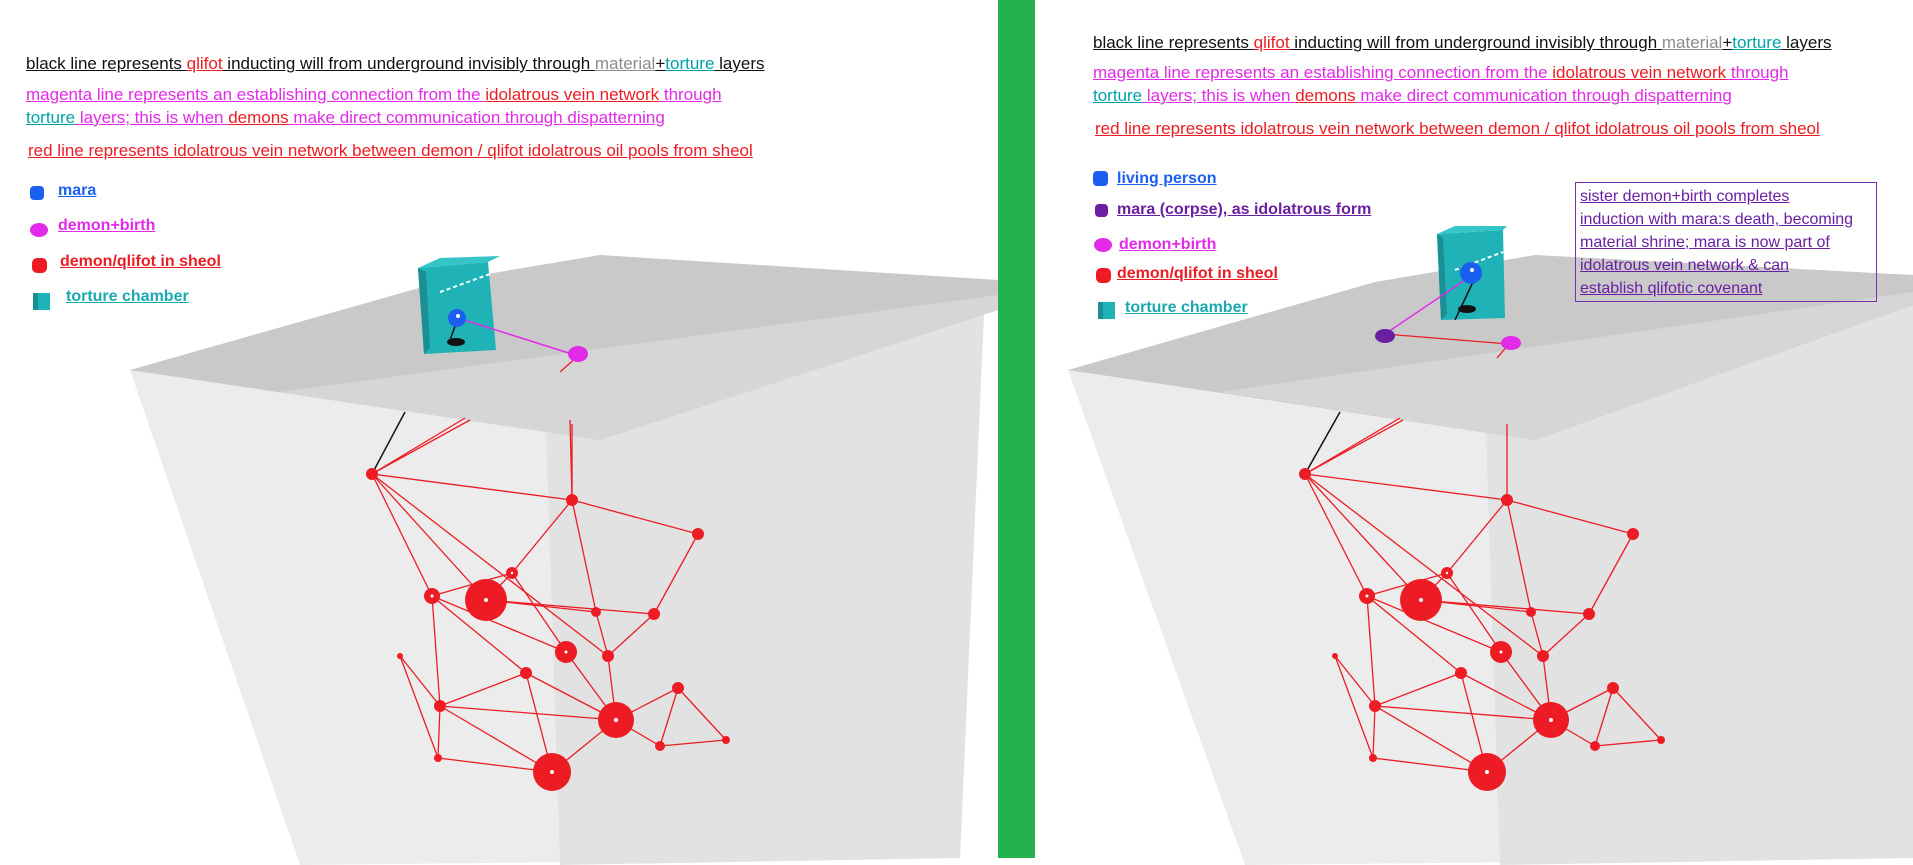 The image size is (1913, 865). Describe the element at coordinates (1685, 196) in the screenshot. I see `callout-line: sister demon+birth completes` at that location.